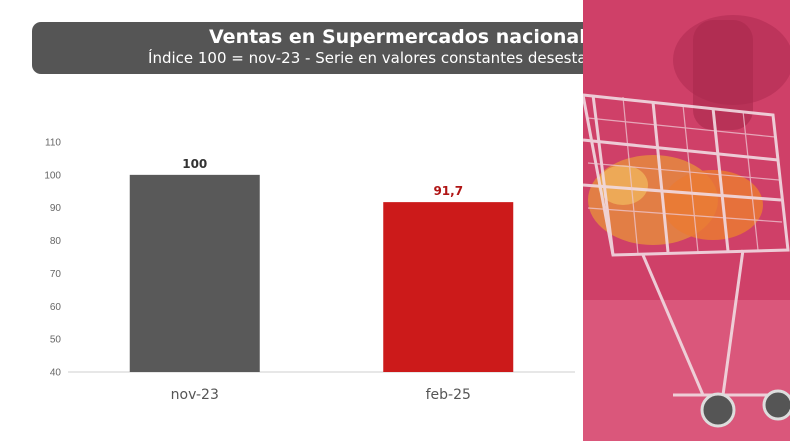 This screenshot has width=790, height=441. What do you see at coordinates (448, 395) in the screenshot?
I see `x-tick-label: feb-25` at bounding box center [448, 395].